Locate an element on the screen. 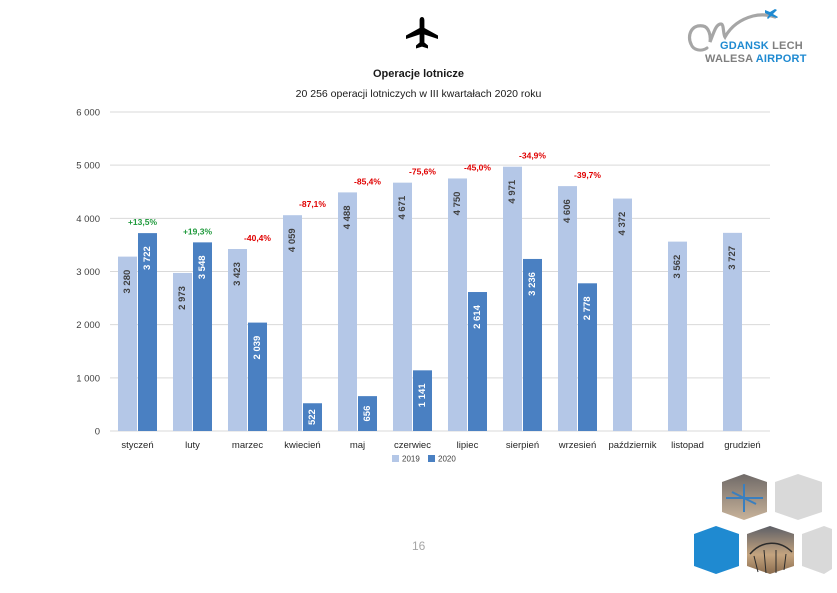  bar-label-2019: 3 280 is located at coordinates (127, 282).